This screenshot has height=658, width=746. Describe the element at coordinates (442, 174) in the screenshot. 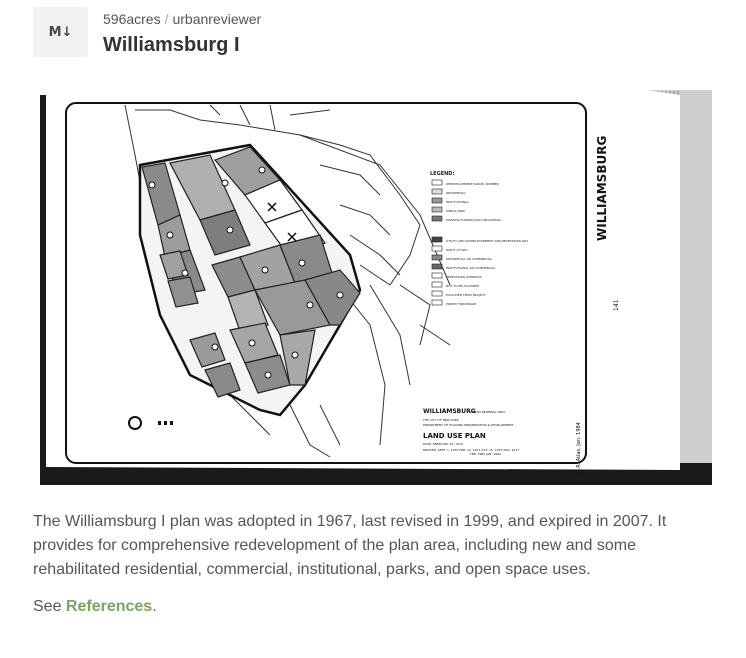

I see `legend-title: LEGEND:` at that location.